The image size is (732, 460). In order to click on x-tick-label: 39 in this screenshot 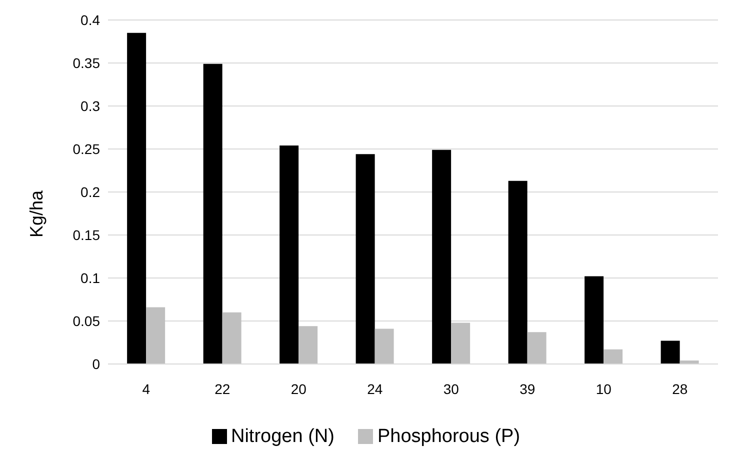, I will do `click(528, 388)`.